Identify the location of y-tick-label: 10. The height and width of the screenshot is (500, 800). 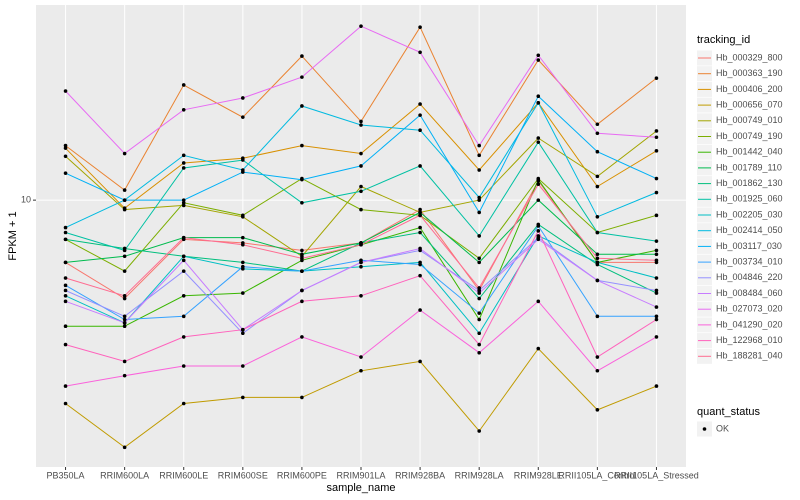
(26, 200).